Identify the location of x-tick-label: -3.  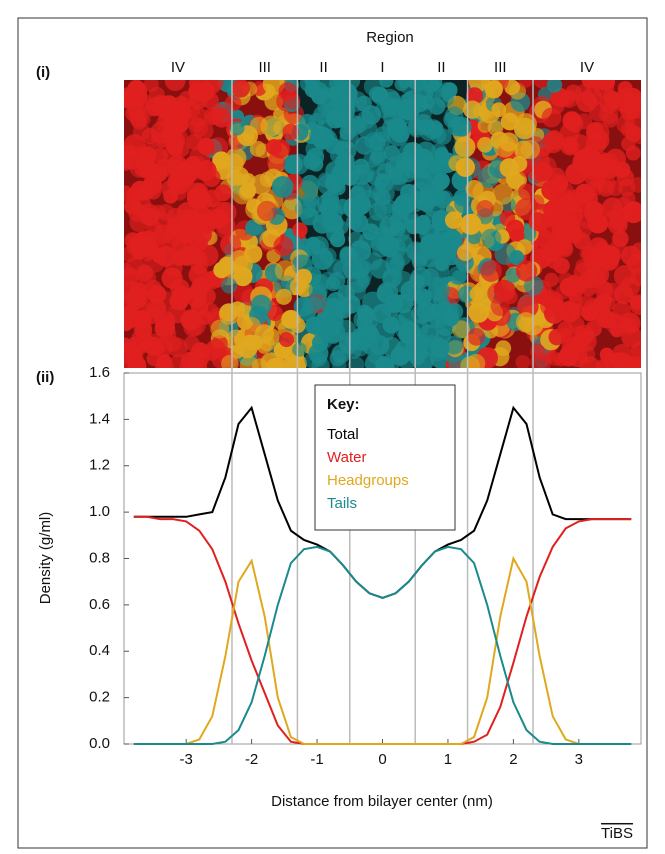
(185, 759).